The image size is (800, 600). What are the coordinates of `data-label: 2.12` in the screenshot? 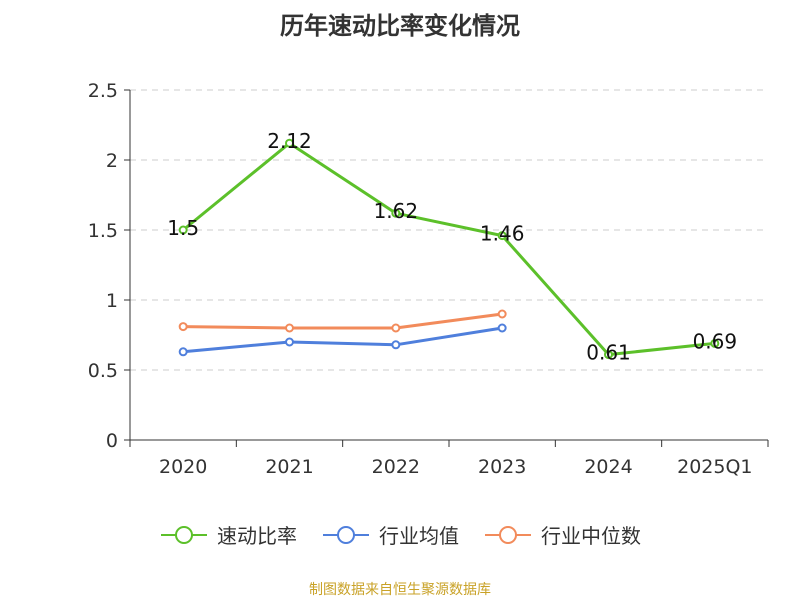 It's located at (289, 141).